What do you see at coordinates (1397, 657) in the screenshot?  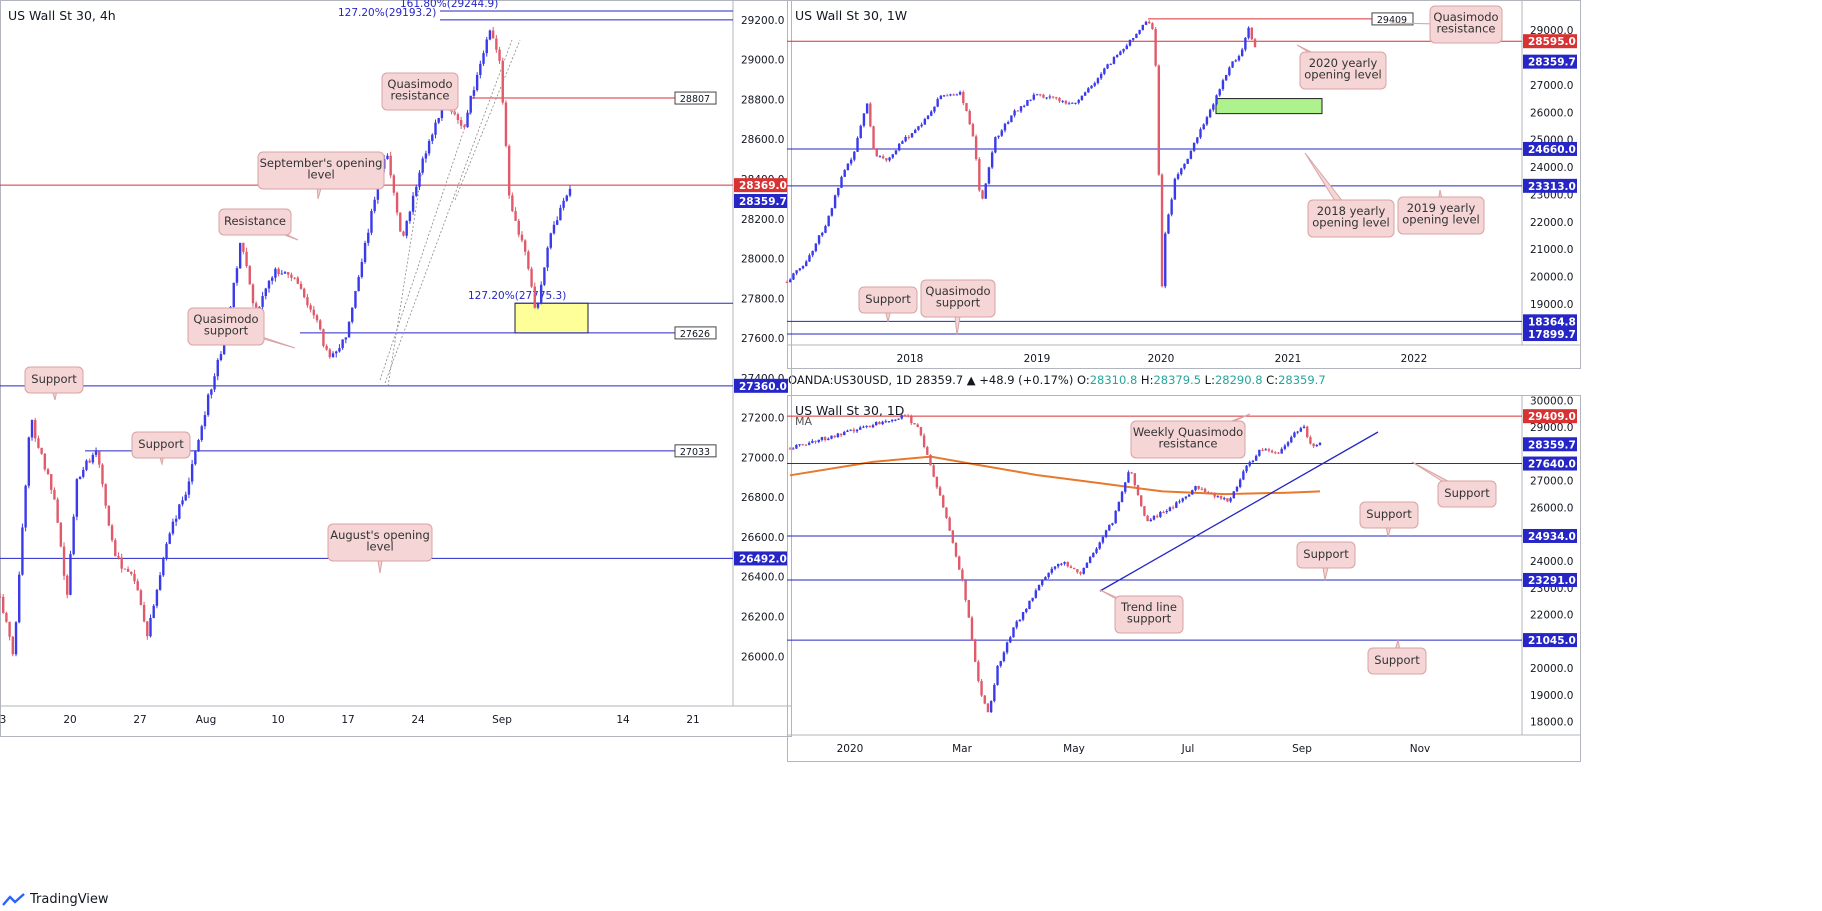 I see `callout: Support` at bounding box center [1397, 657].